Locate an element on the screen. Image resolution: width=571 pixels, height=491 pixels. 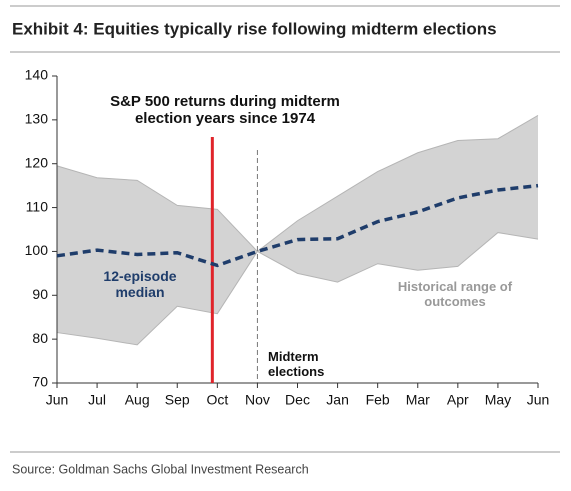
x-tick-label: Feb is located at coordinates (378, 400).